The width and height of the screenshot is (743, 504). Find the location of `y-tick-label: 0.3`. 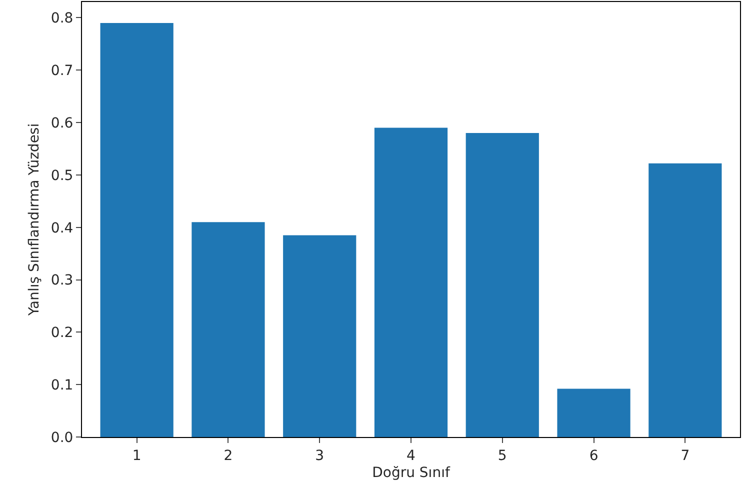

y-tick-label: 0.3 is located at coordinates (62, 280).